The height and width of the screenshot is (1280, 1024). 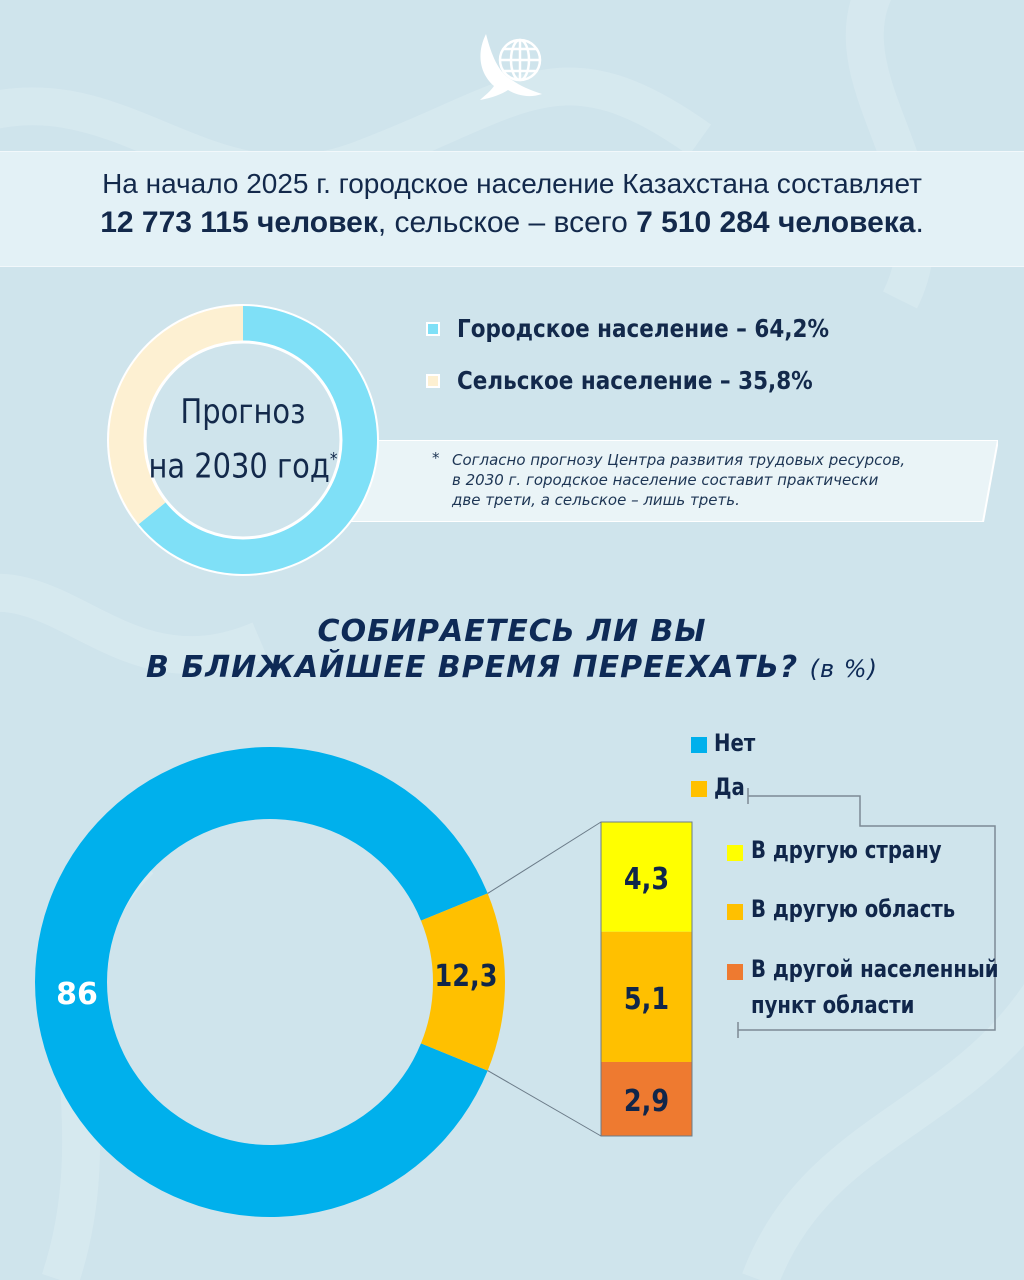 I want to click on survey-title-question: В БЛИЖАЙШЕЕ ВРЕМЯ ПЕРЕЕХАТЬ?, so click(x=472, y=667).